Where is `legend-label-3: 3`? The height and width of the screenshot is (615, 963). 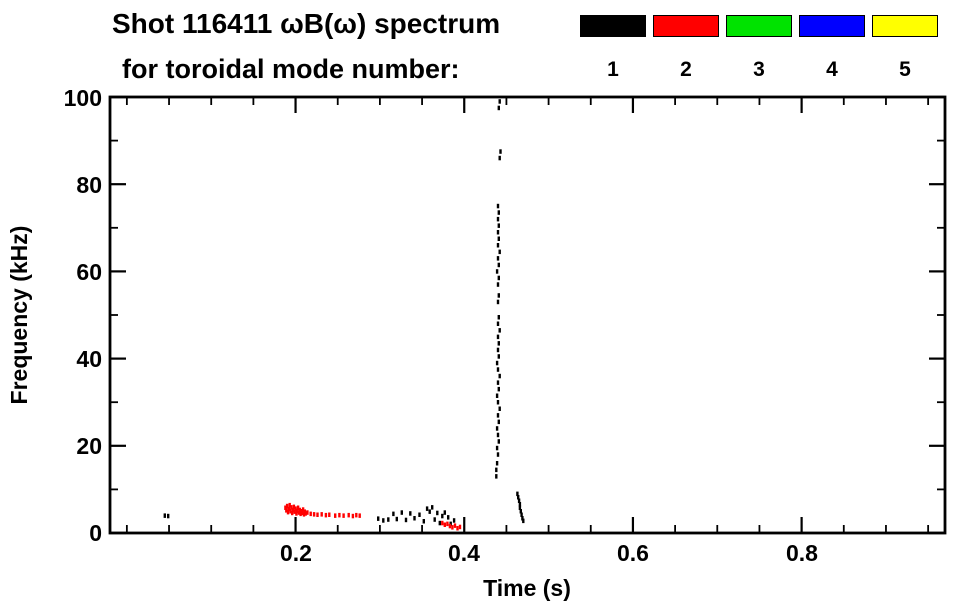 legend-label-3: 3 is located at coordinates (759, 69).